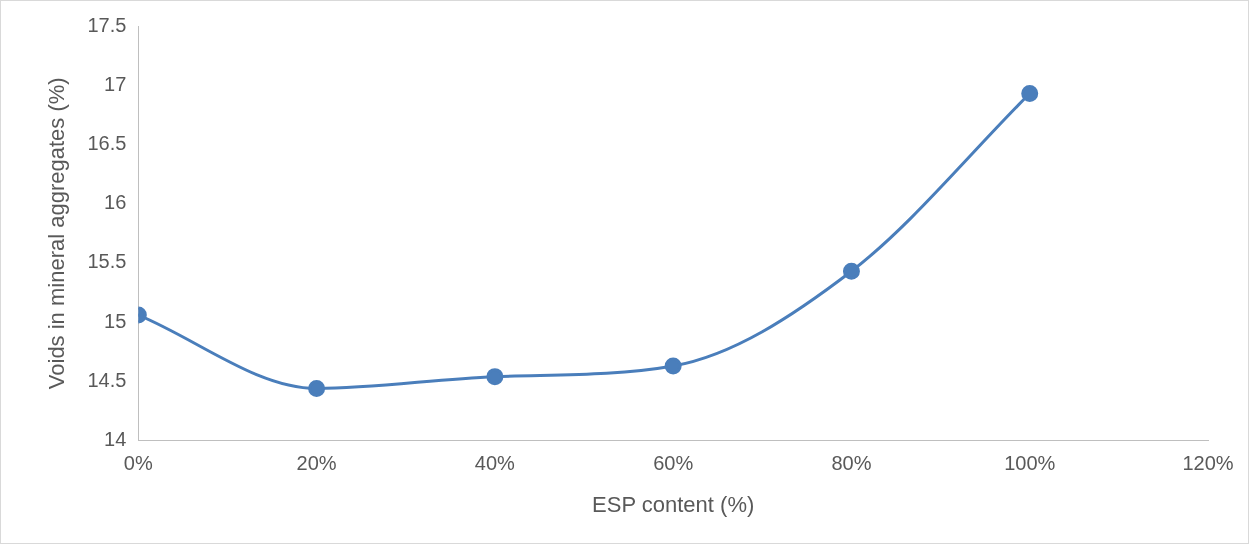 The image size is (1249, 544). What do you see at coordinates (57, 233) in the screenshot?
I see `y-axis-title: Voids in mineral aggregates (%)` at bounding box center [57, 233].